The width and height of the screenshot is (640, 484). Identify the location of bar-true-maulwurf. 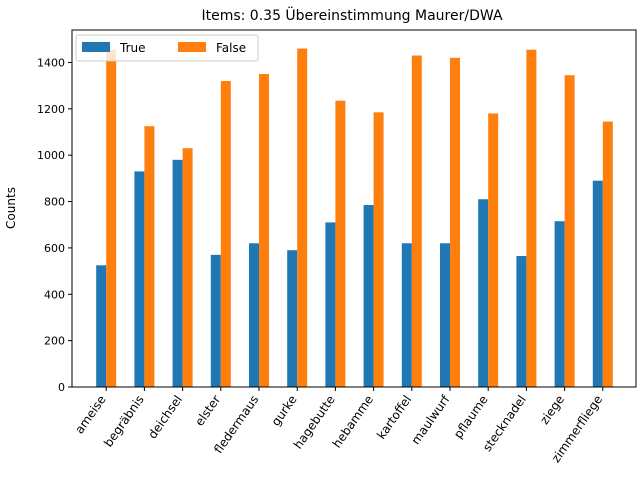
(445, 315).